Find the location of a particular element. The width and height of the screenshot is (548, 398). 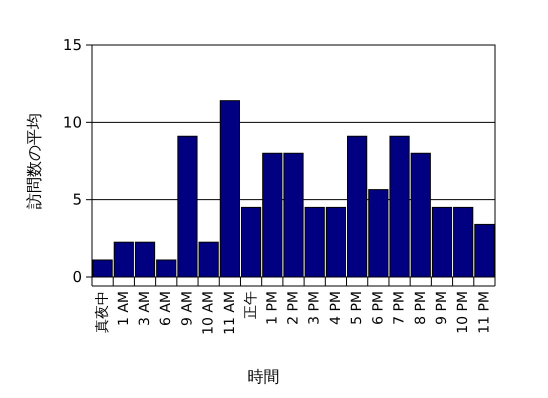

x-tick-label: 8 PM is located at coordinates (420, 308).